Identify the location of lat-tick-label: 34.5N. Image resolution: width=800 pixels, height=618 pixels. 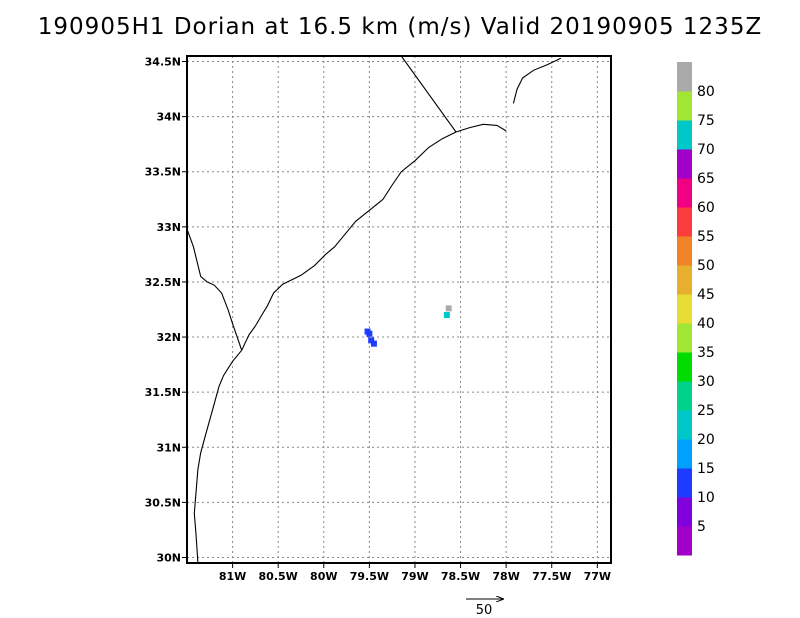
(163, 62).